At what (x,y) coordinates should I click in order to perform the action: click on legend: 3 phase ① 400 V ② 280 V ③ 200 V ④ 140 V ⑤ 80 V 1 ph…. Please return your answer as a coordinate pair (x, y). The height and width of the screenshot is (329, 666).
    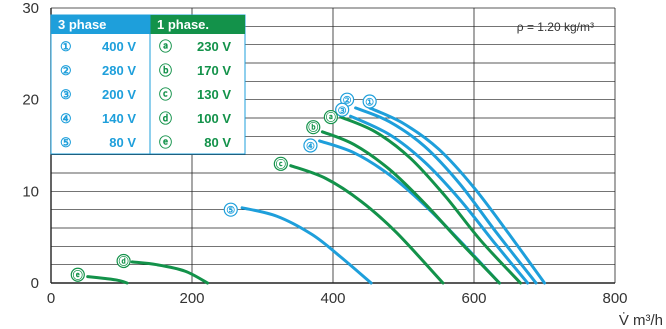
    Looking at the image, I should click on (148, 84).